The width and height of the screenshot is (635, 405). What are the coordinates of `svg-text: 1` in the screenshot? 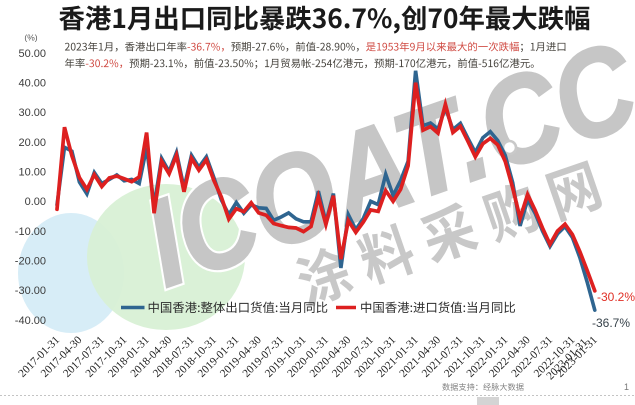 It's located at (626, 387).